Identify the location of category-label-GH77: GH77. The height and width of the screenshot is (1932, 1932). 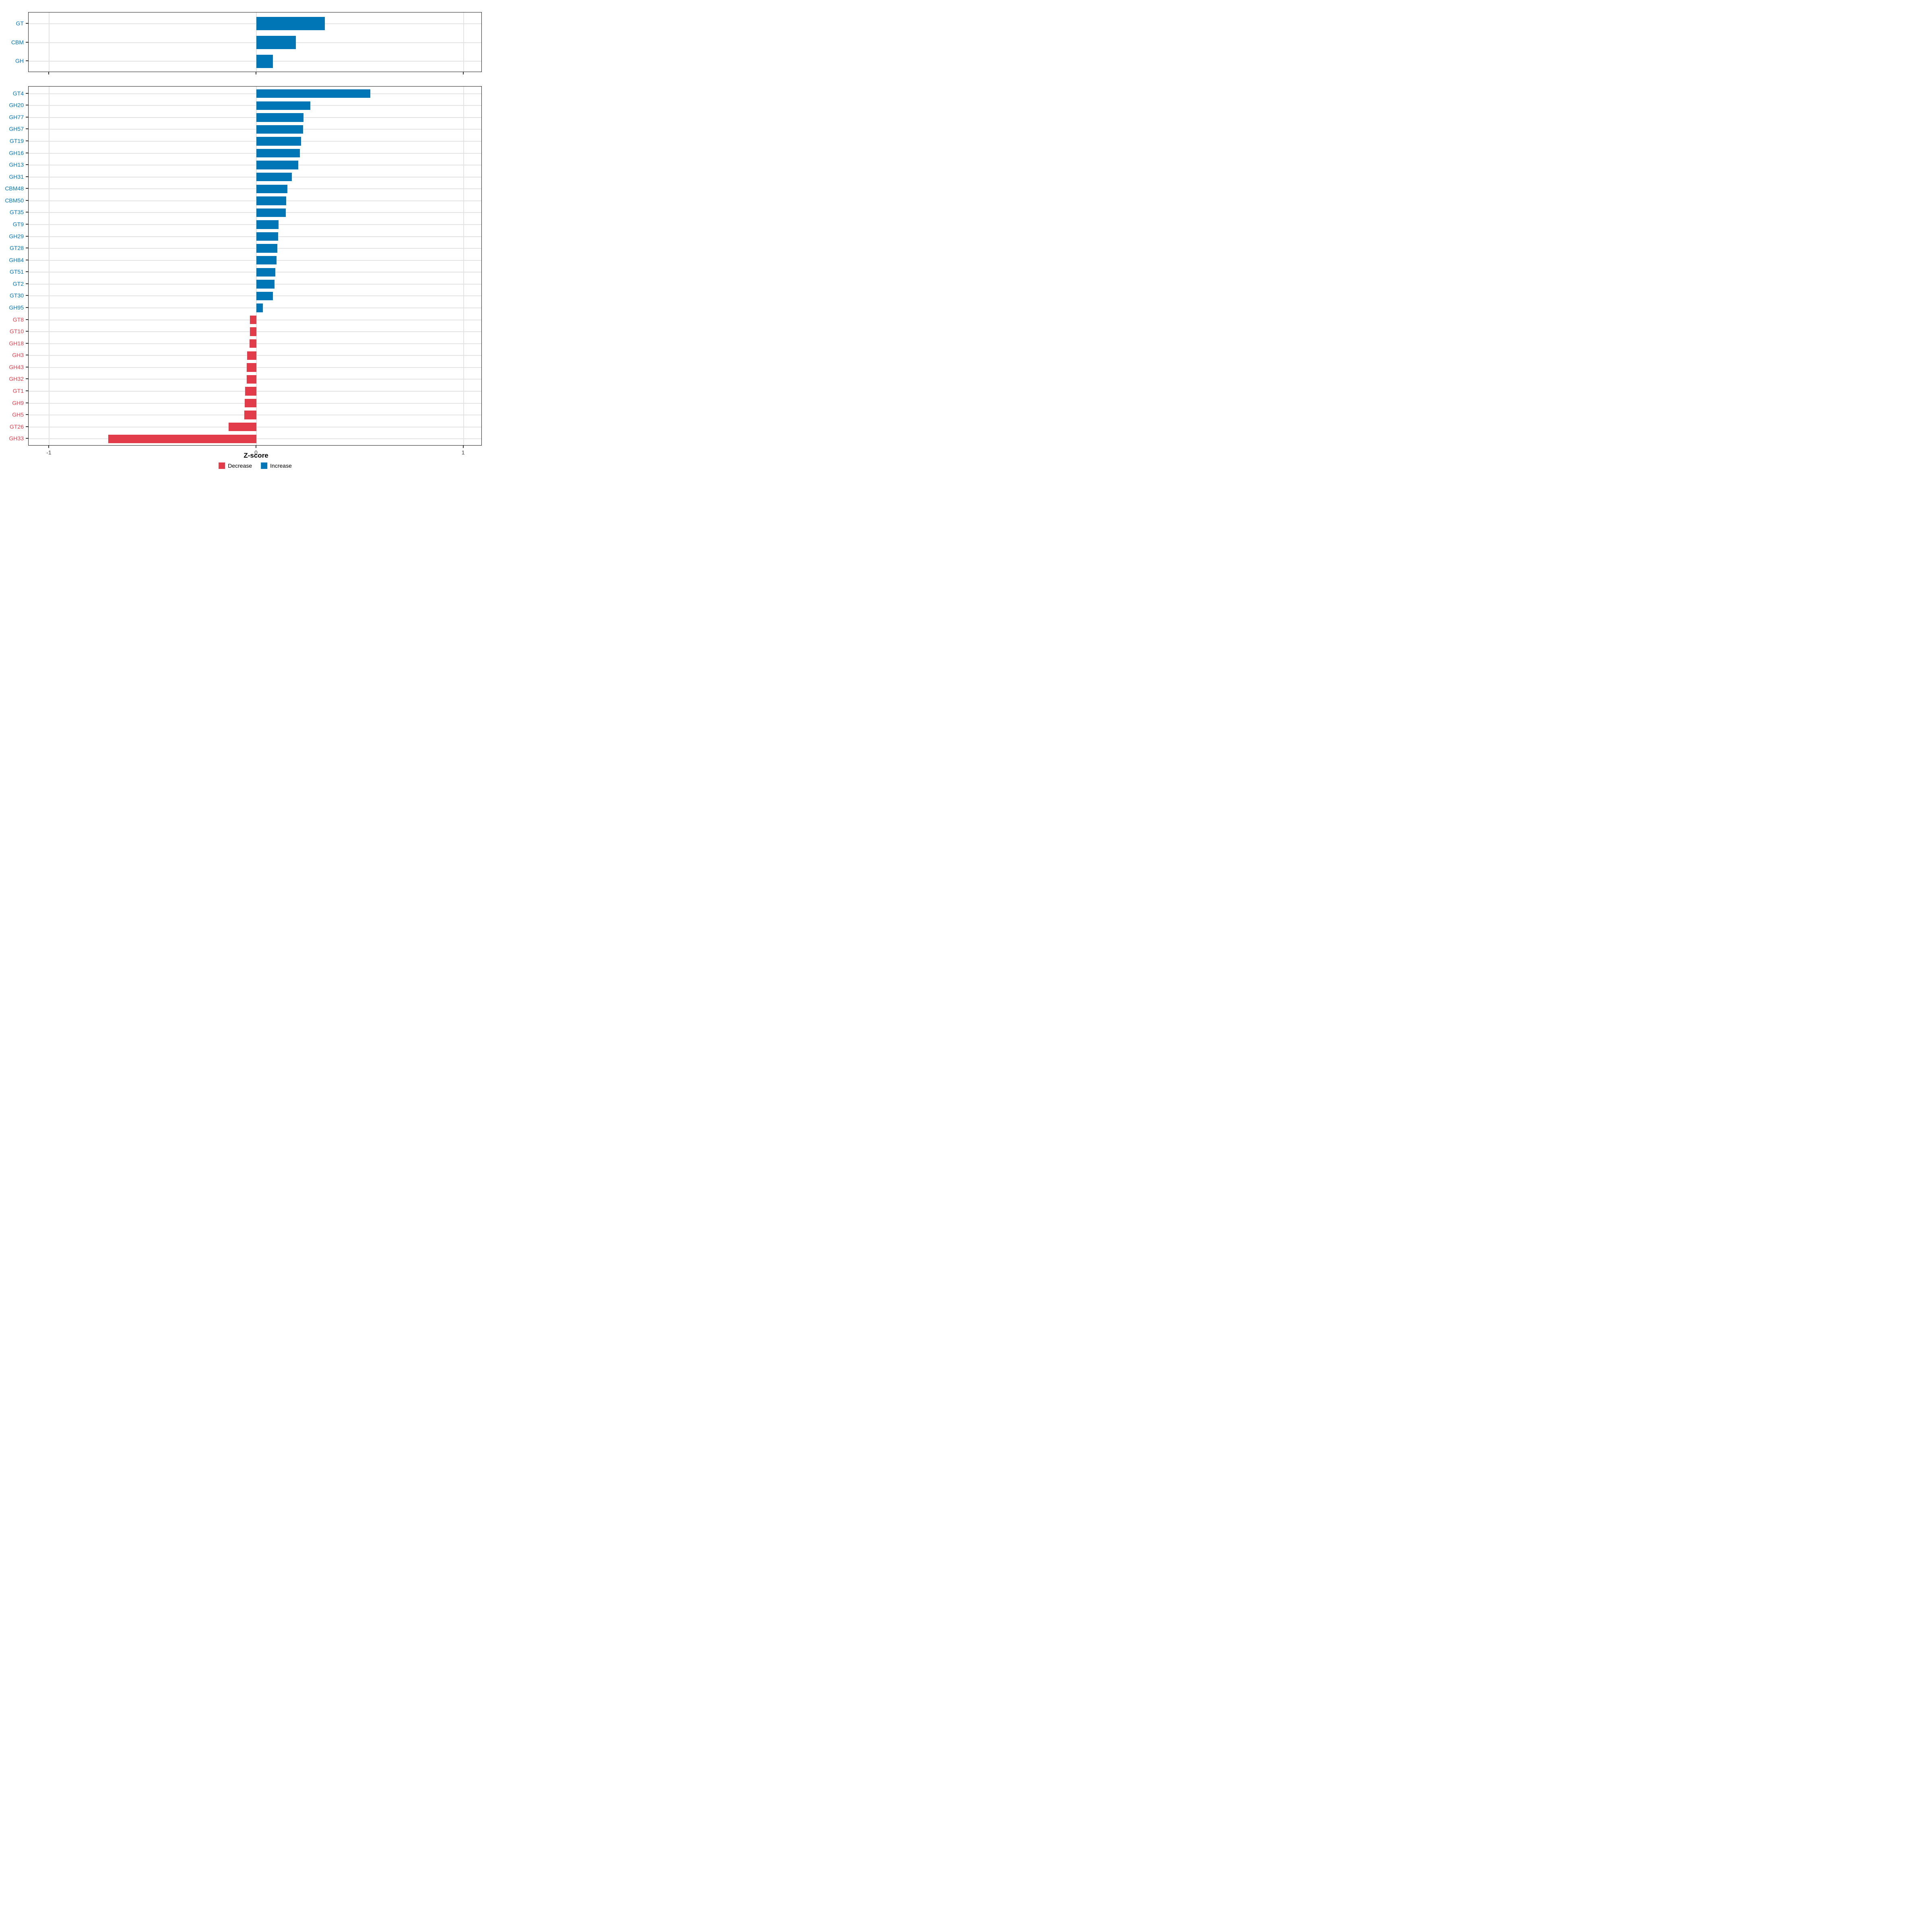
(16, 117).